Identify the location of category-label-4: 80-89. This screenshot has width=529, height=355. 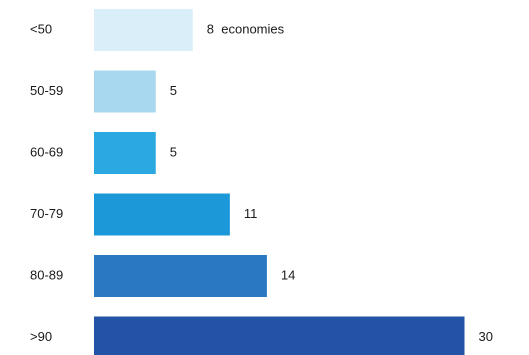
(46, 274).